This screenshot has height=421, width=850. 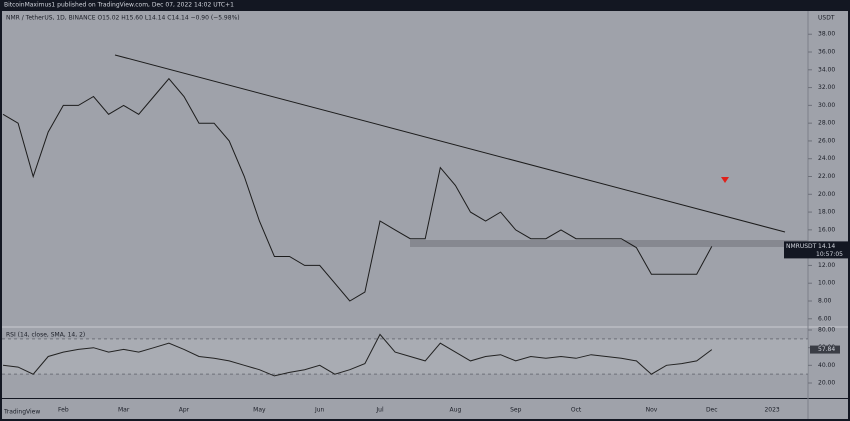 What do you see at coordinates (826, 69) in the screenshot?
I see `y-tick-label: 34.00` at bounding box center [826, 69].